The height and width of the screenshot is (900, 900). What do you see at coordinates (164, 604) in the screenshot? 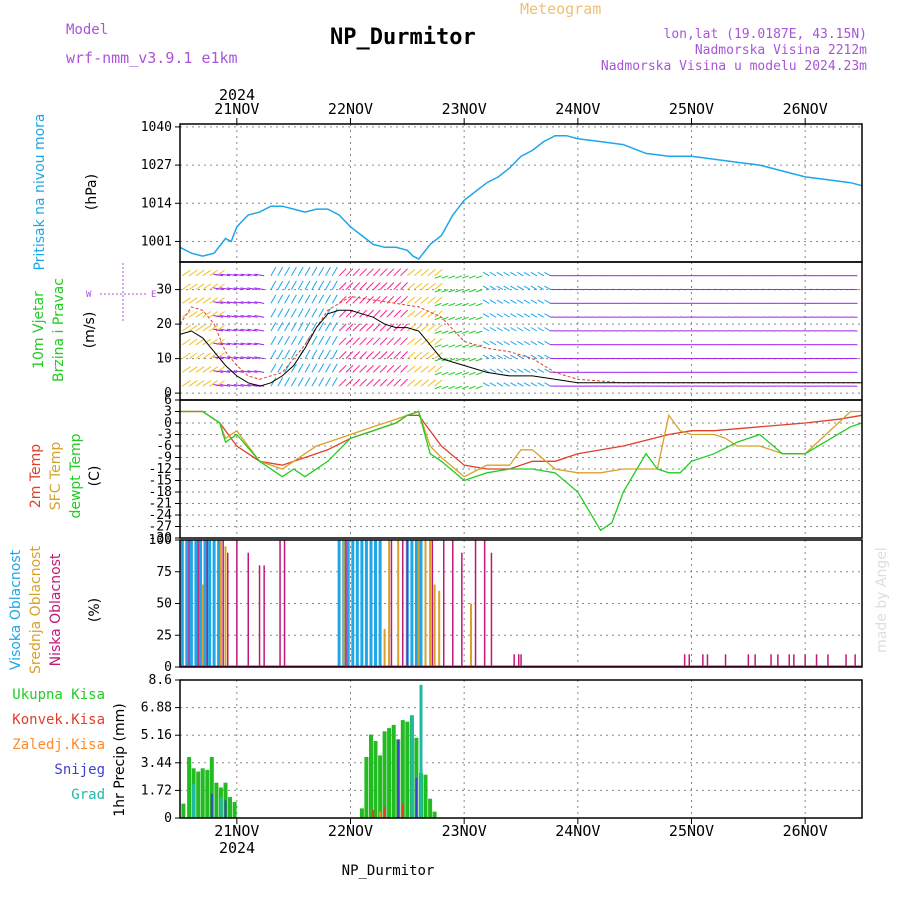
I see `y-tick-label: 50` at bounding box center [164, 604].